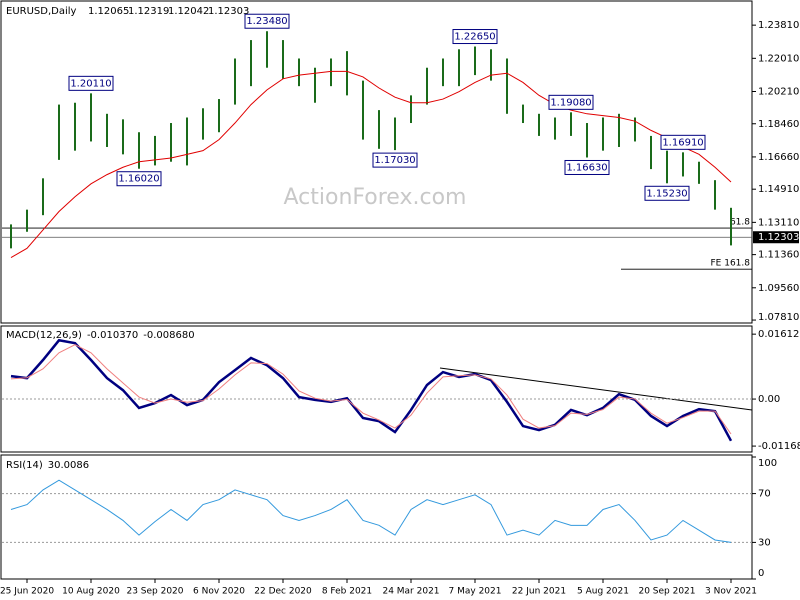 The height and width of the screenshot is (600, 800). What do you see at coordinates (44, 335) in the screenshot?
I see `indicator-title: MACD(12,26,9)` at bounding box center [44, 335].